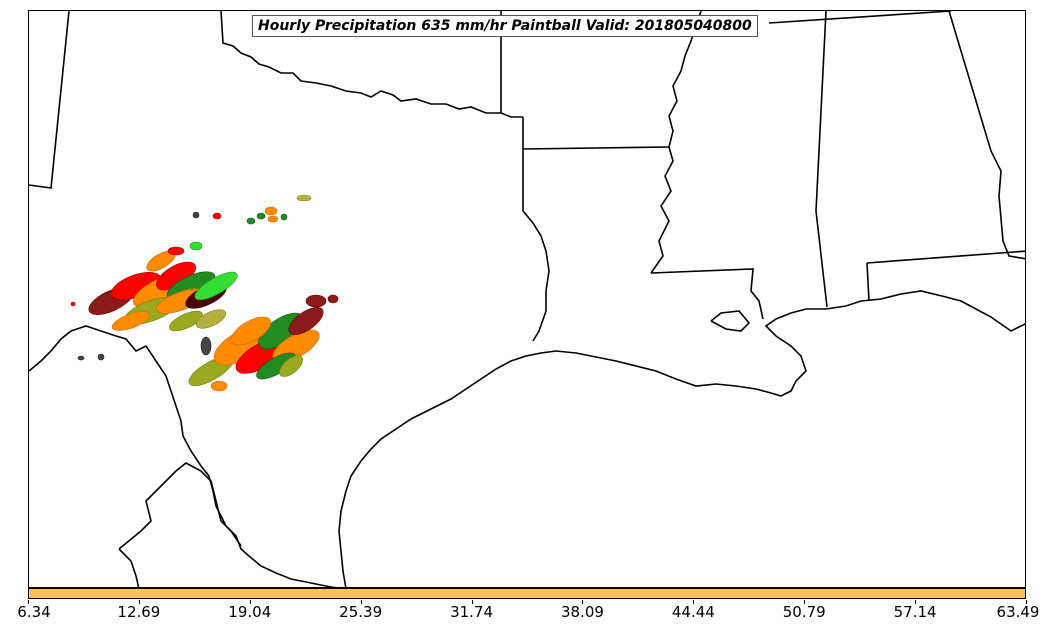 The width and height of the screenshot is (1060, 633). I want to click on colorbar-tick-label: 44.44, so click(693, 612).